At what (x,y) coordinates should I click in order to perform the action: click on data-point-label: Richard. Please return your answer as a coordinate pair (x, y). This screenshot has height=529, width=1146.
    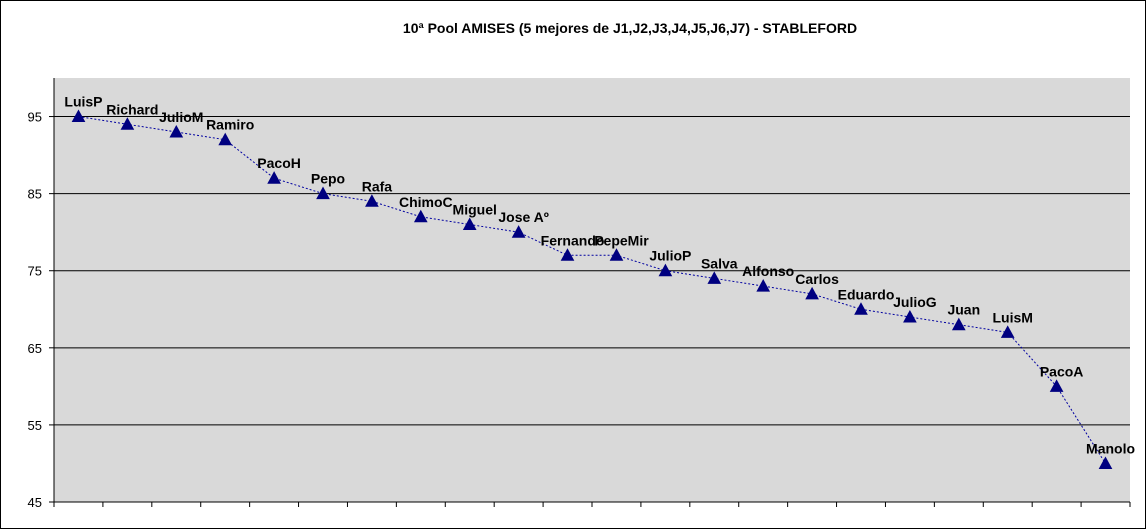
    Looking at the image, I should click on (132, 109).